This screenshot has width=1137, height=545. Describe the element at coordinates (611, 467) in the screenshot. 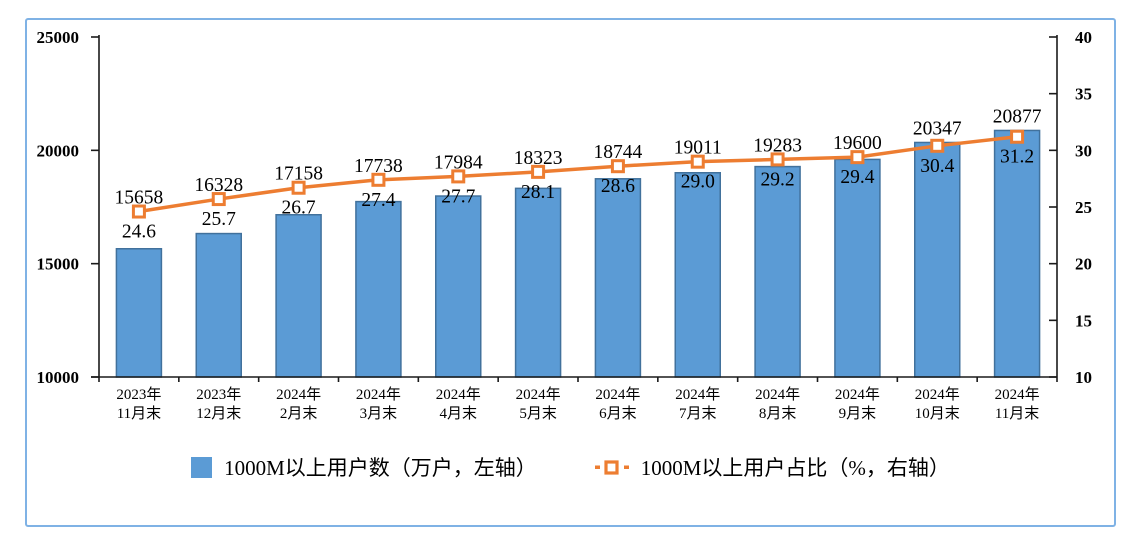

I see `line-series-marker-icon` at that location.